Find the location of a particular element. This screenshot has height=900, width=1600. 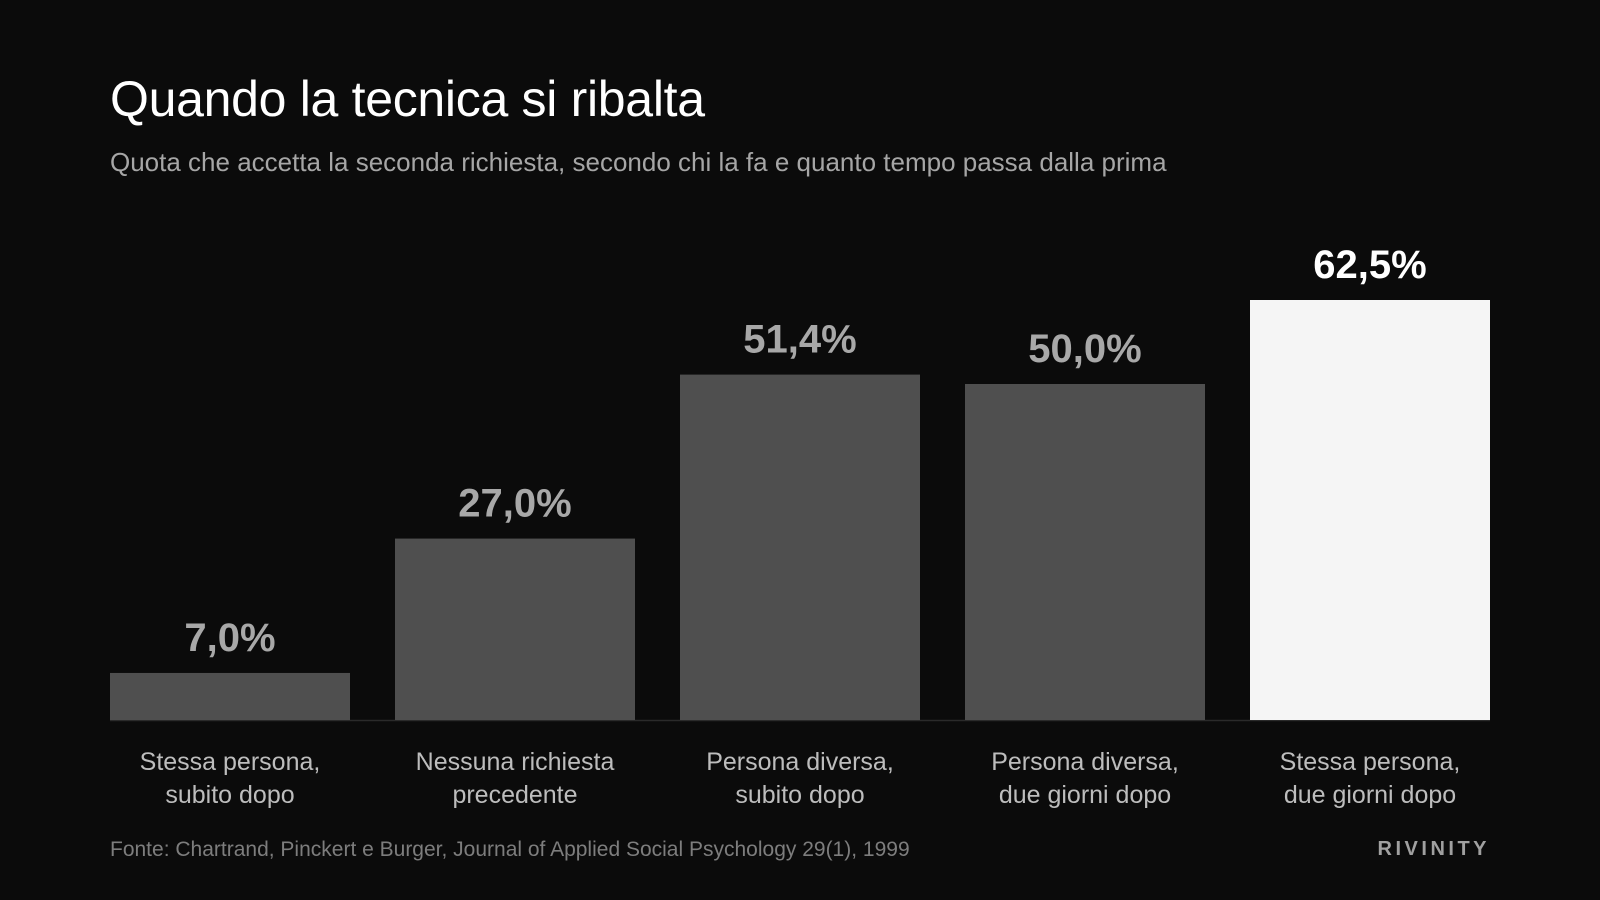

bar-value-label: 62,5% is located at coordinates (1369, 265).